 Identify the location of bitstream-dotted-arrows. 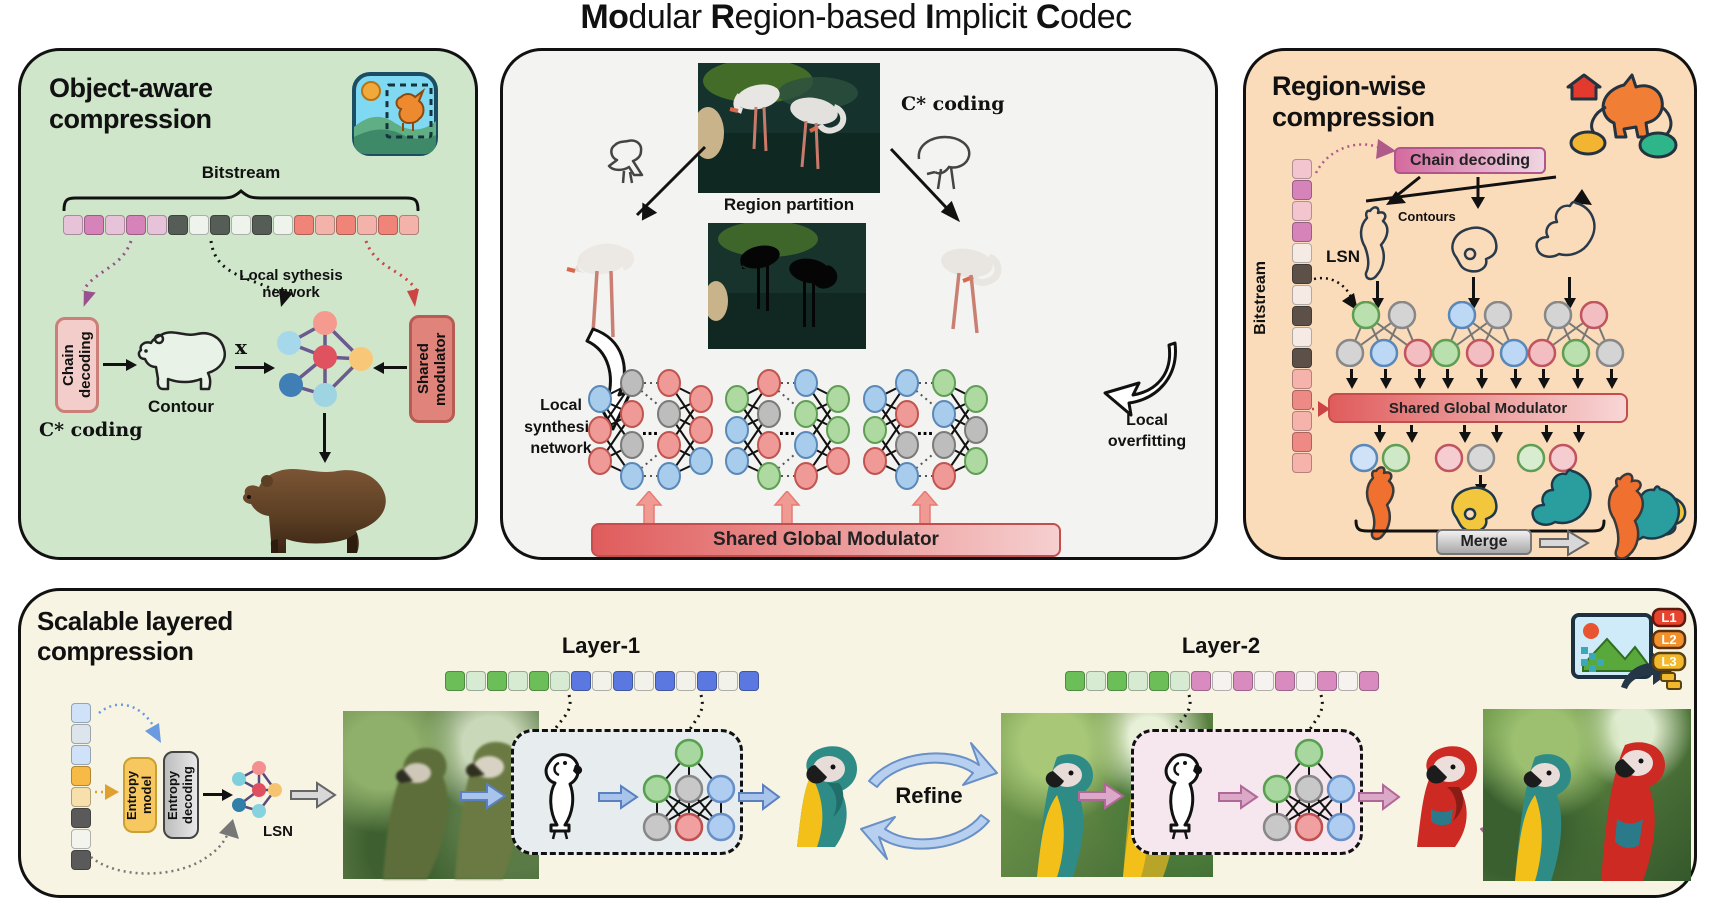
(250, 273).